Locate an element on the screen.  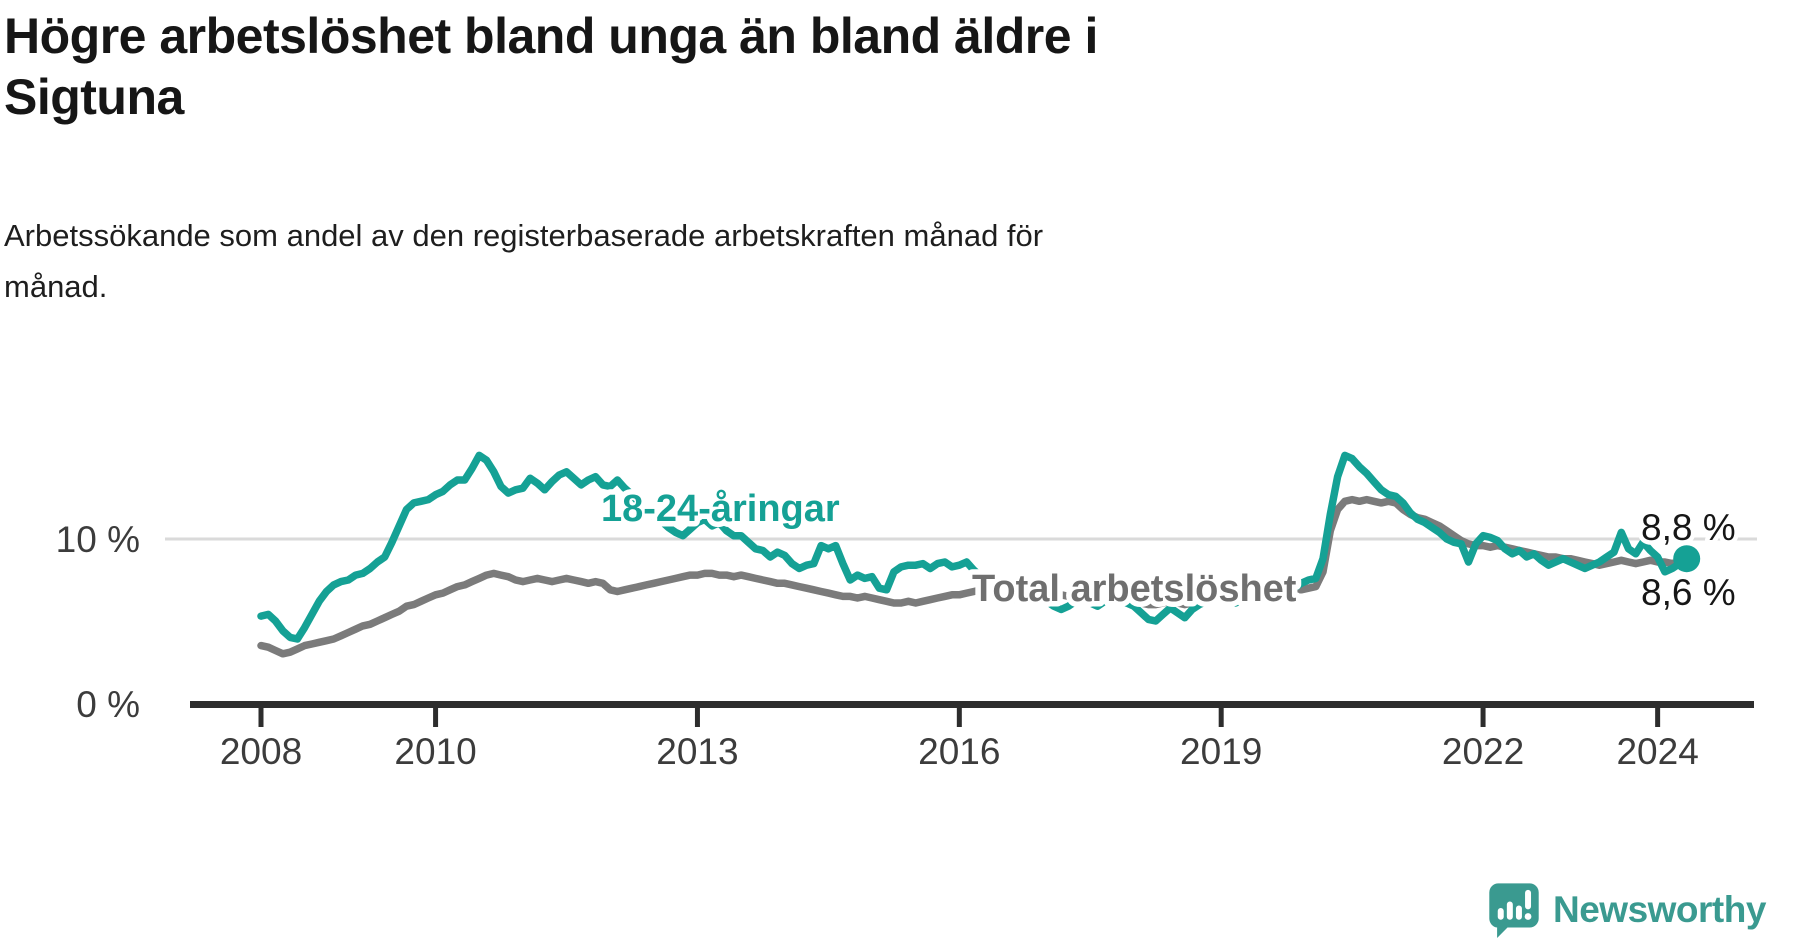
youth-series-label: 18-24-åringar is located at coordinates (720, 509).